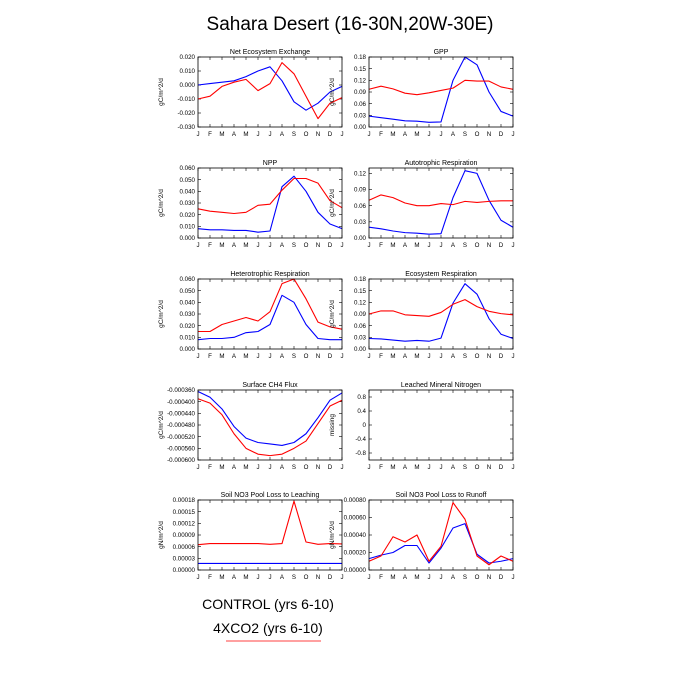  Describe the element at coordinates (360, 439) in the screenshot. I see `y-tick-label: -0.4` at that location.